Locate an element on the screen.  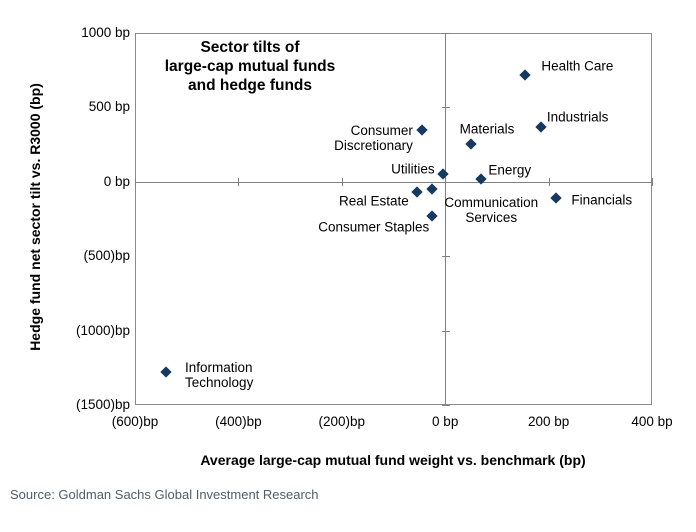
label-materials: Materials is located at coordinates (487, 129).